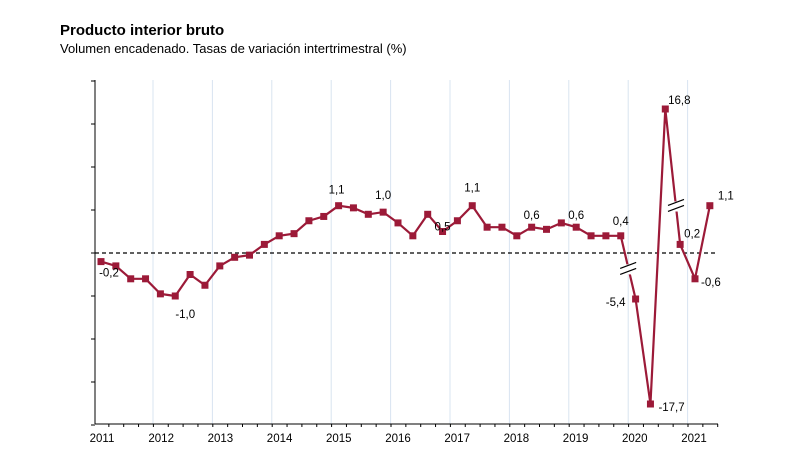 The image size is (800, 464). I want to click on x-tick-label: 2017, so click(457, 439).